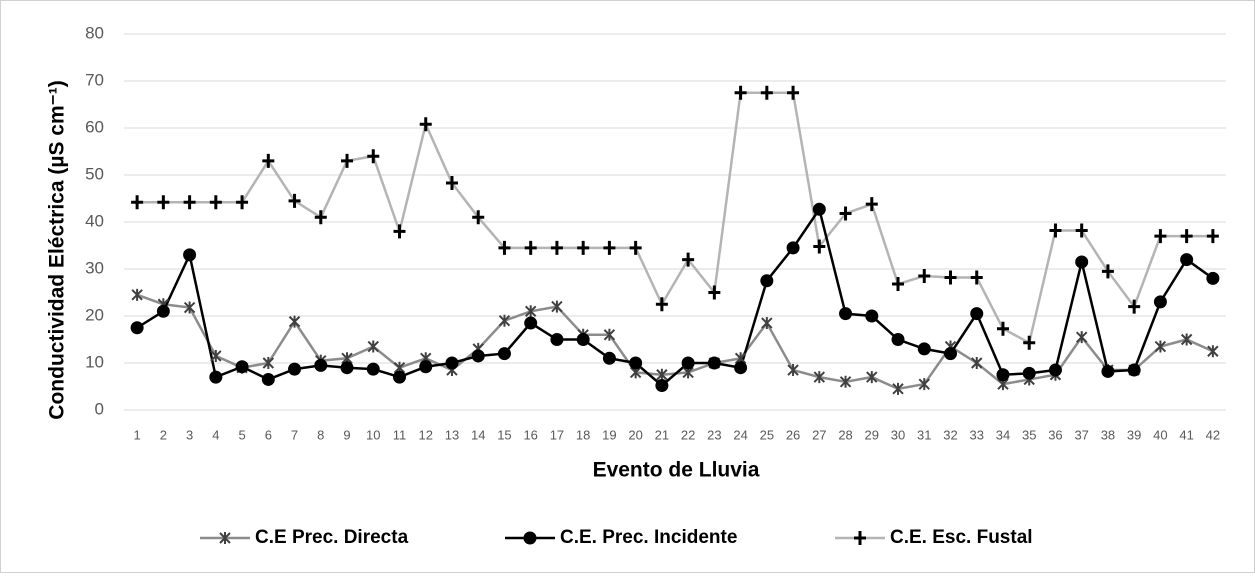 Image resolution: width=1255 pixels, height=578 pixels. Describe the element at coordinates (1160, 434) in the screenshot. I see `x-tick-label: 40` at that location.